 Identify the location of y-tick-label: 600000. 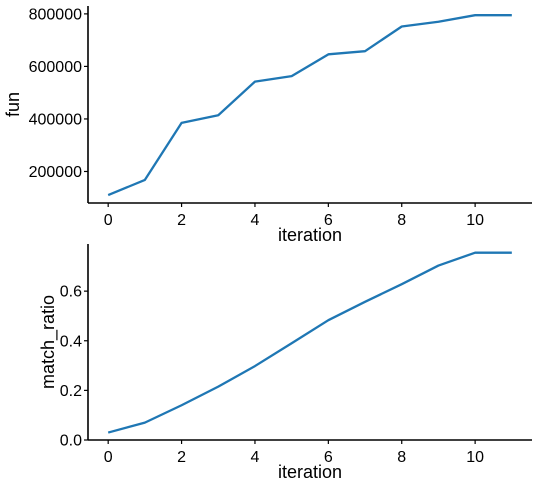
(55, 67).